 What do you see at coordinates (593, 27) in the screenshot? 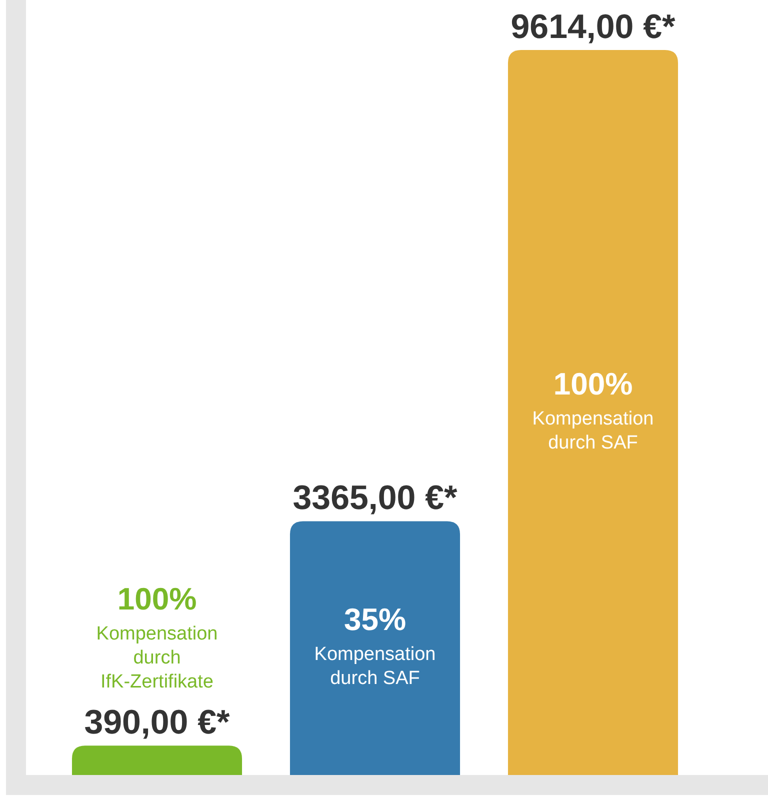
I see `data-label: 9614,00 €*` at bounding box center [593, 27].